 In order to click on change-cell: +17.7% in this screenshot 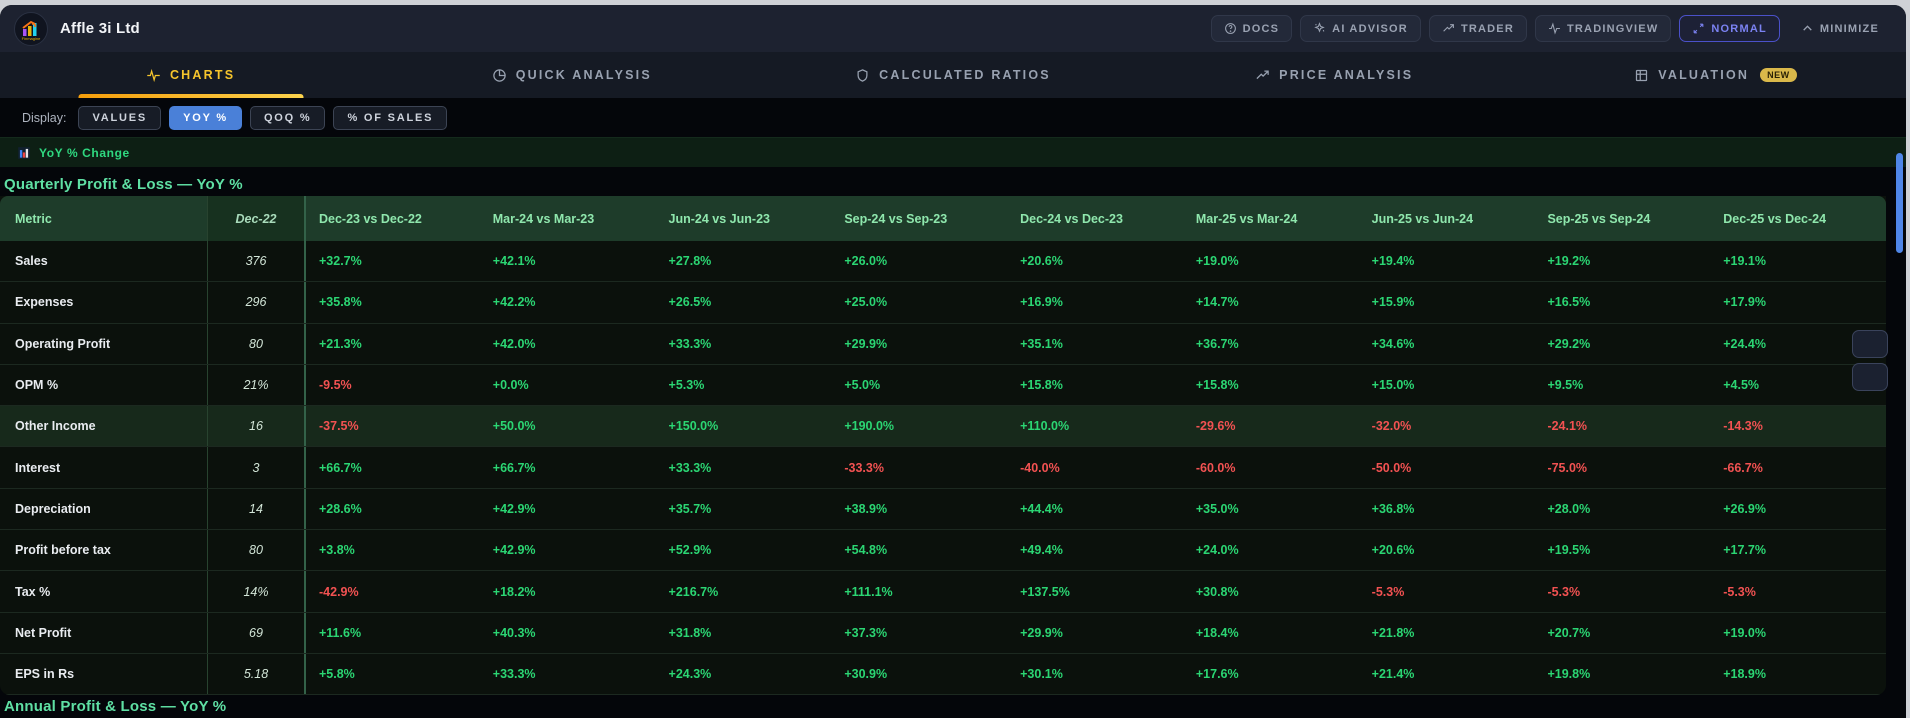, I will do `click(1744, 550)`.